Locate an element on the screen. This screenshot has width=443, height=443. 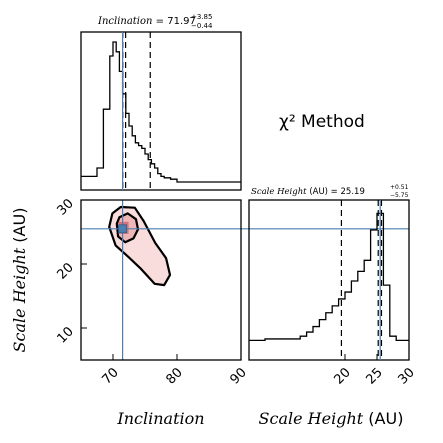
joint-truth-point is located at coordinates (122, 229).